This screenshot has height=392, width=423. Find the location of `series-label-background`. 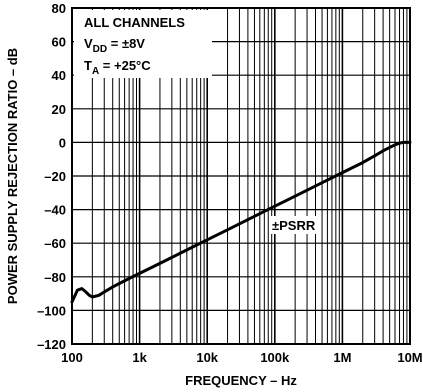

series-label-background is located at coordinates (294, 225).